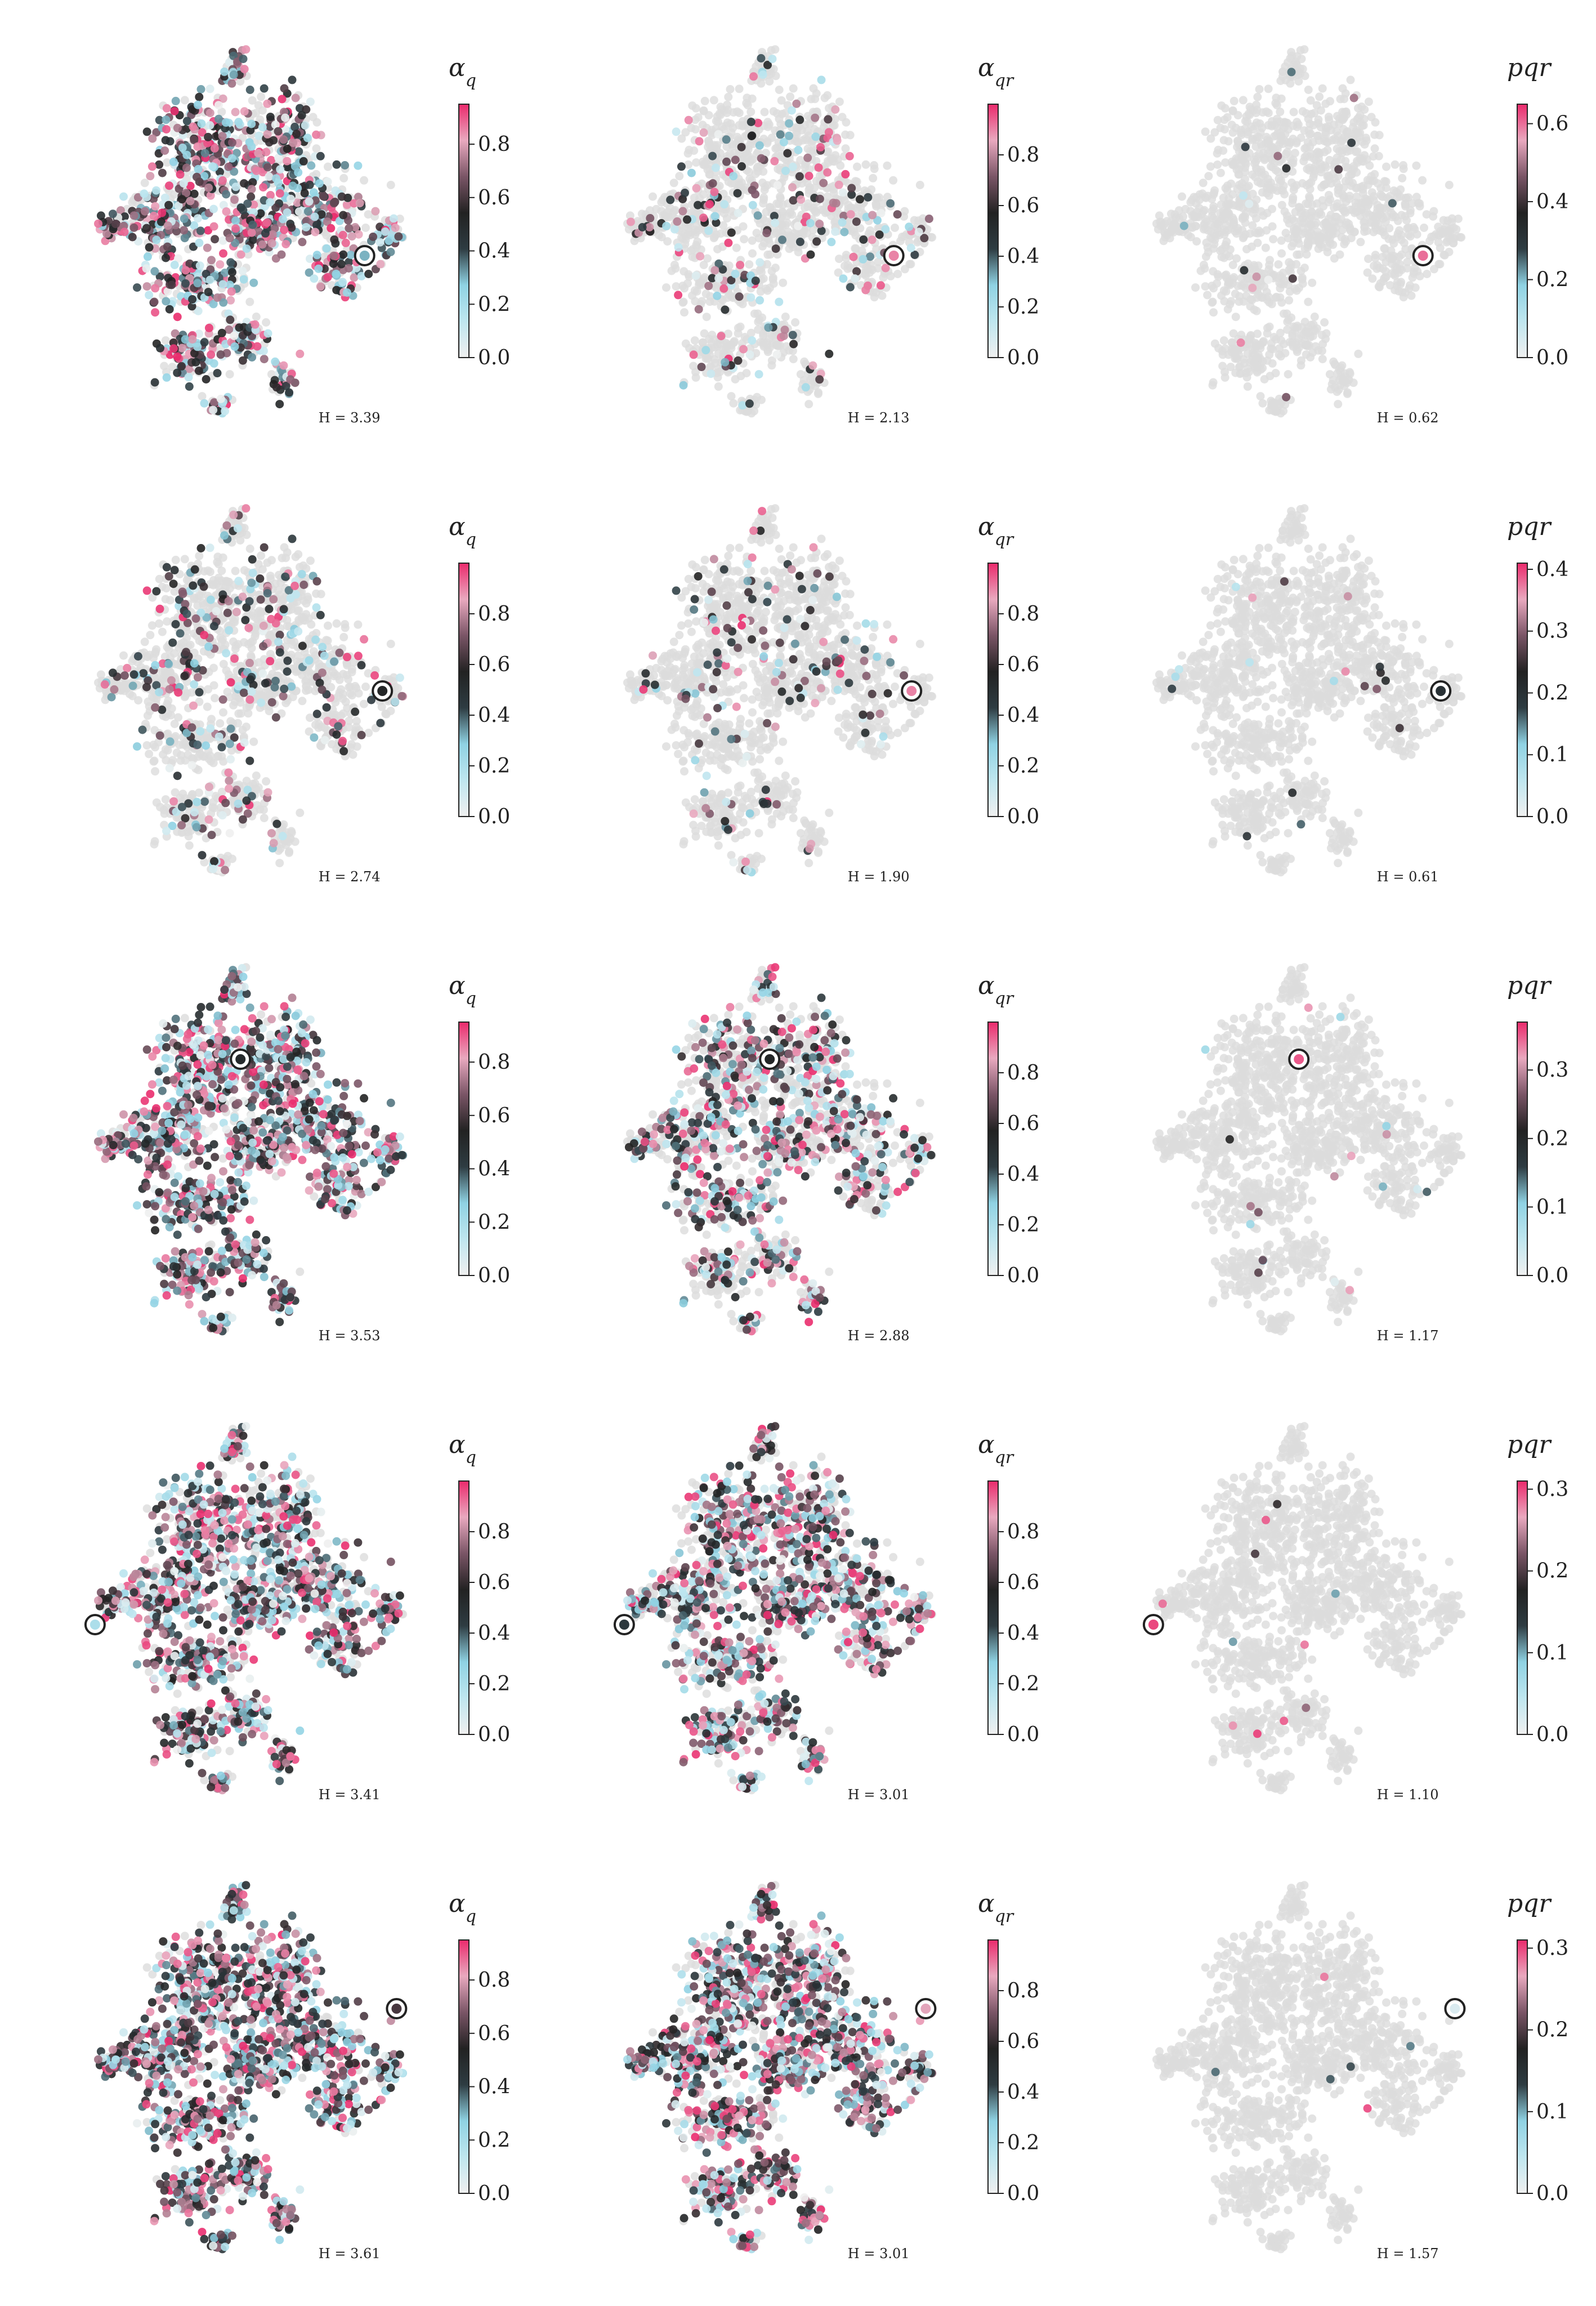 Image resolution: width=1596 pixels, height=2306 pixels. Describe the element at coordinates (494, 197) in the screenshot. I see `colorbar-tick-label: 0.6` at that location.